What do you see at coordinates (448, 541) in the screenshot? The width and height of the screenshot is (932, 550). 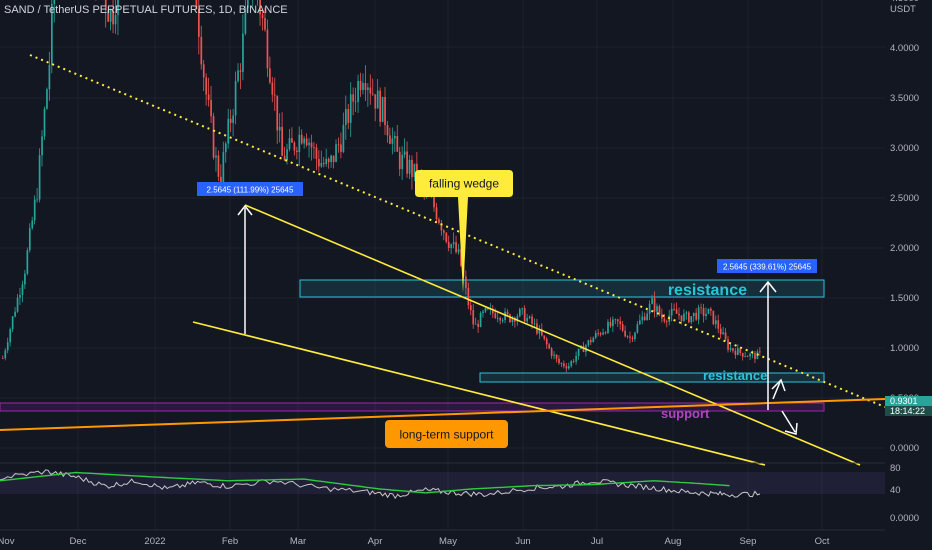 I see `time-tick: May` at bounding box center [448, 541].